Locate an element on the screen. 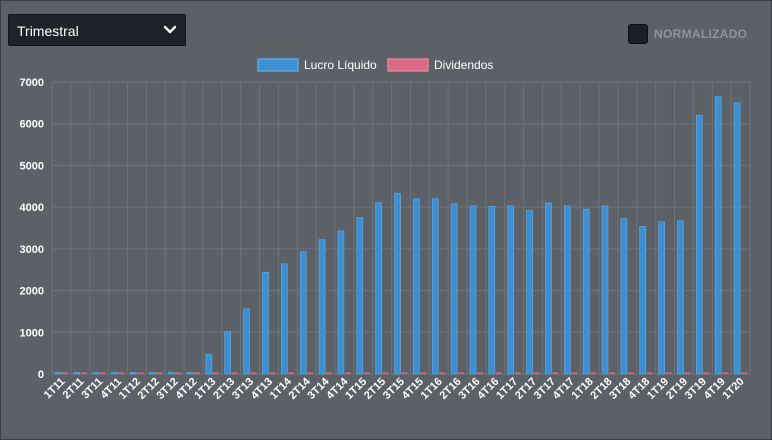 The image size is (772, 440). y-tick-label: 4000 is located at coordinates (32, 208).